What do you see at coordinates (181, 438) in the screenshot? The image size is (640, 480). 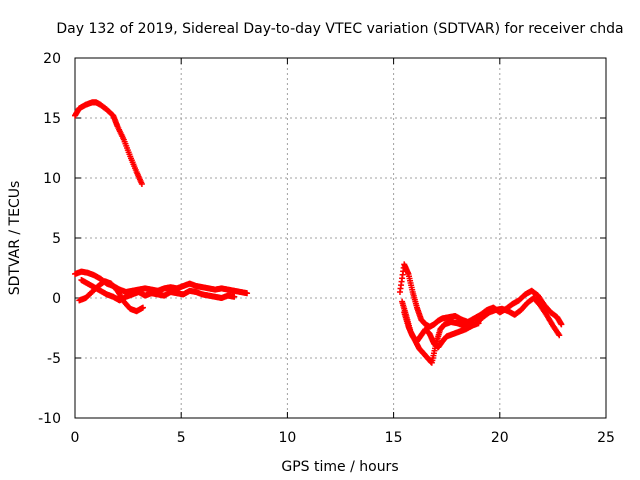 I see `x-tick-label: 5` at bounding box center [181, 438].